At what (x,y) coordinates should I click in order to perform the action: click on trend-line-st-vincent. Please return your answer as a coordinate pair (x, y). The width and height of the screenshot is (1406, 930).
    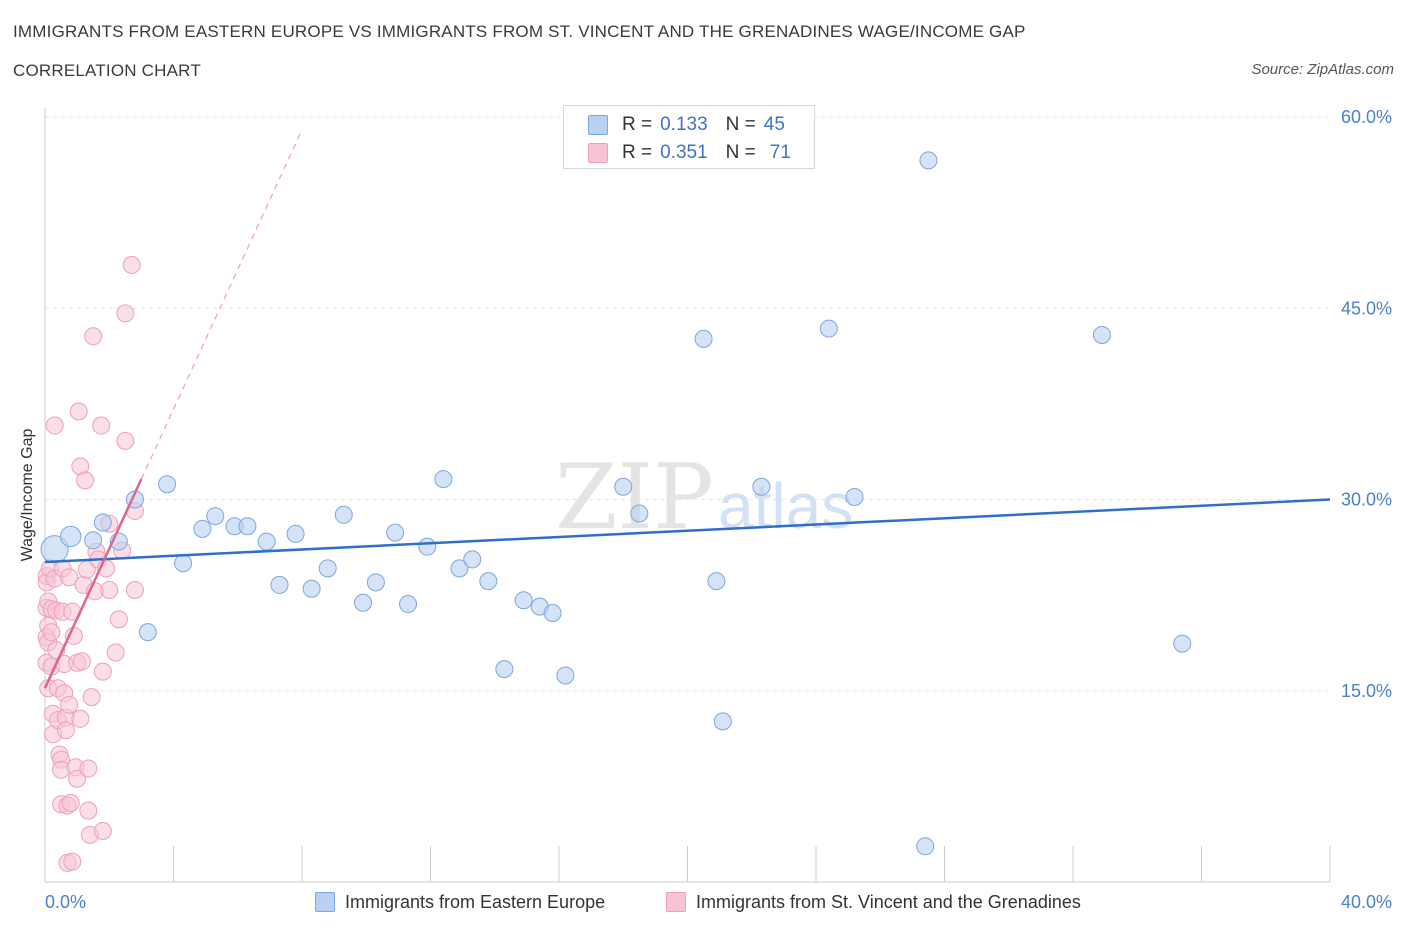
    Looking at the image, I should click on (93, 583).